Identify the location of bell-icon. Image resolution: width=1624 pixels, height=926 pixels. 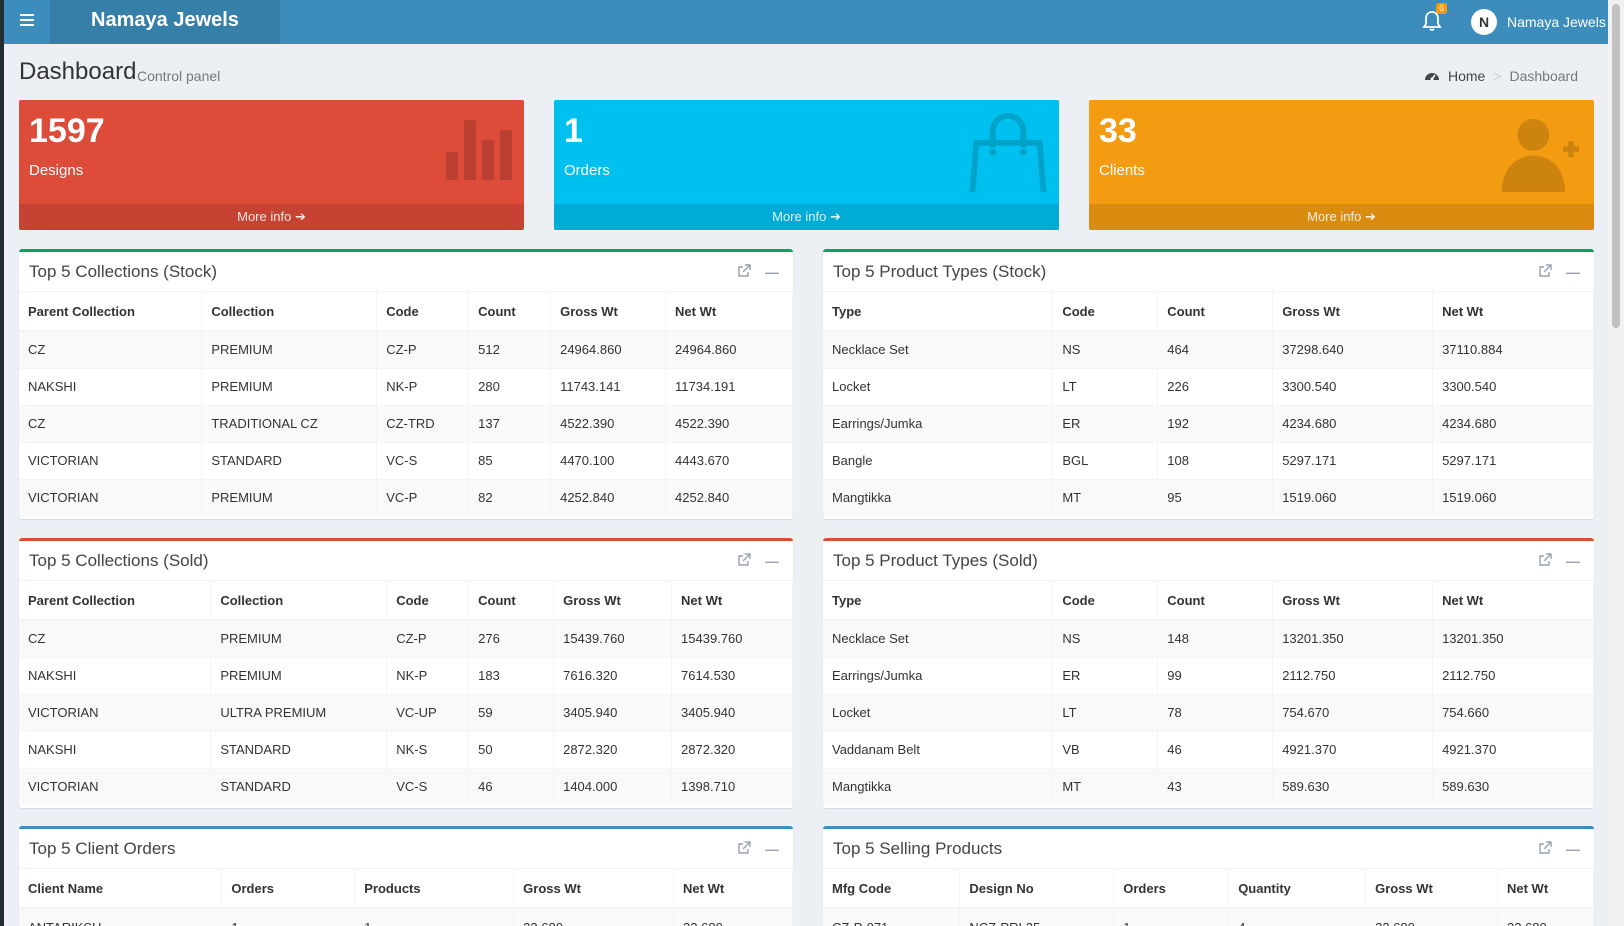
(1432, 21).